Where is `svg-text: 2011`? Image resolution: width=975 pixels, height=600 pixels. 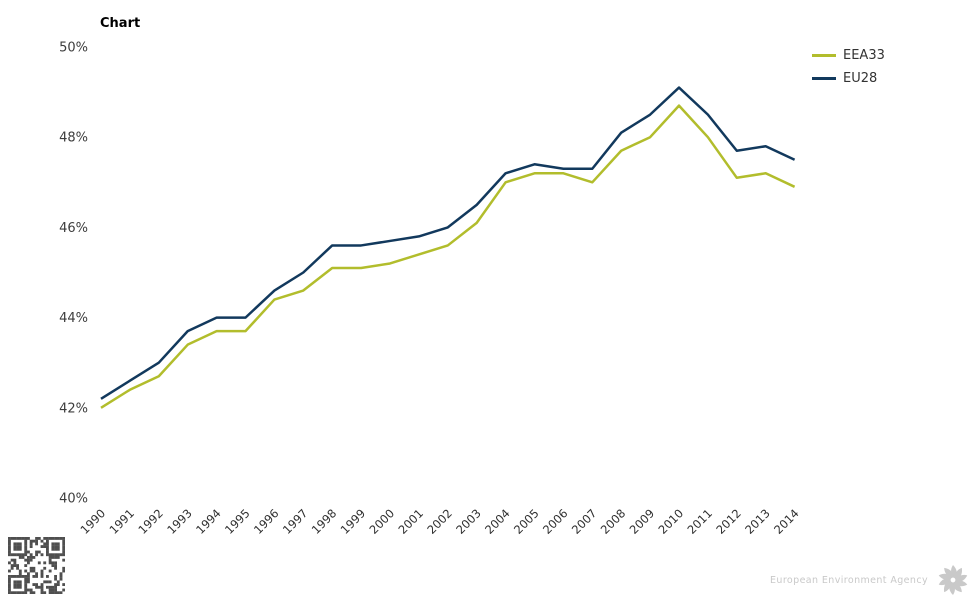 svg-text: 2011 is located at coordinates (699, 521).